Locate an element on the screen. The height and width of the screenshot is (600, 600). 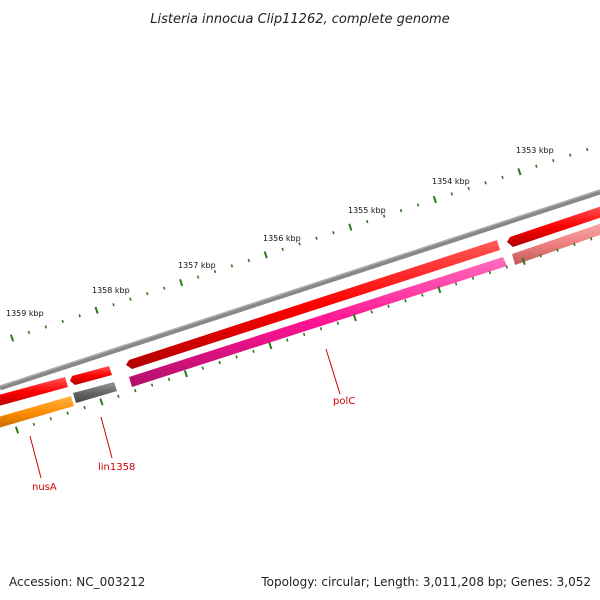
tick-label-1356: 1356 kbp is located at coordinates (282, 238).